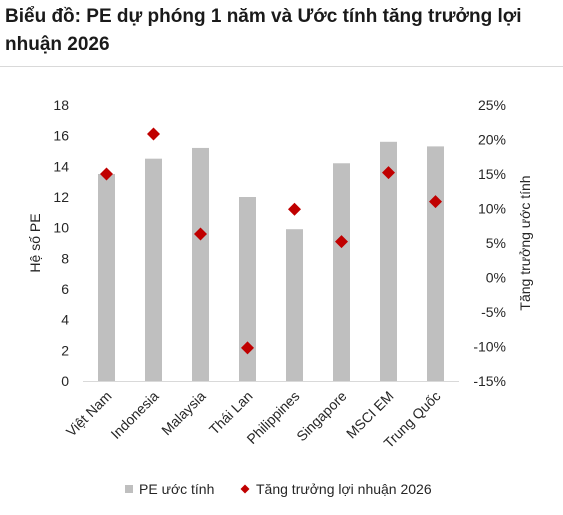 The image size is (563, 515). Describe the element at coordinates (492, 140) in the screenshot. I see `y2-tick-label: 20%` at that location.